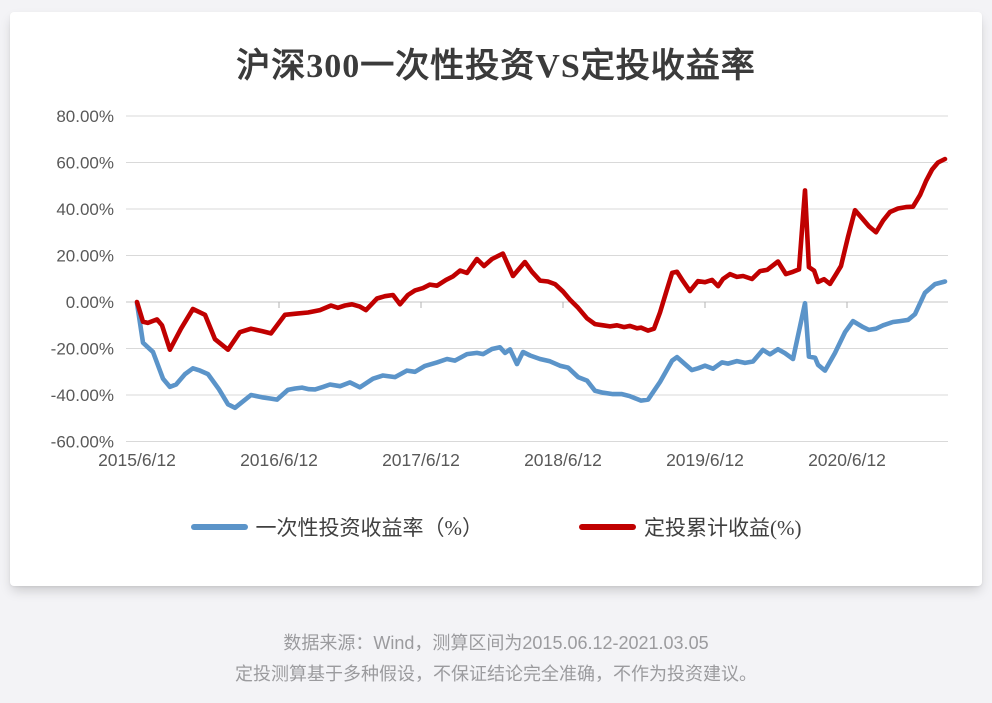 This screenshot has height=703, width=992. What do you see at coordinates (496, 674) in the screenshot?
I see `footer-disclaimer-line: 定投测算基于多种假设，不保证结论完全准确，不作为投资建议。` at bounding box center [496, 674].